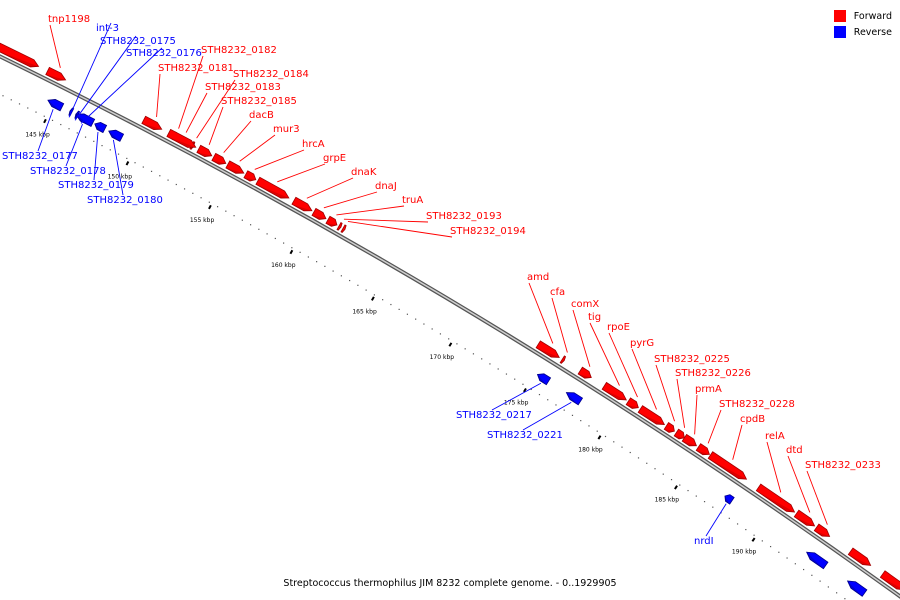 This screenshot has height=600, width=900. Describe the element at coordinates (96, 185) in the screenshot. I see `gene-label-sth8232-0179: STH8232_0179` at that location.